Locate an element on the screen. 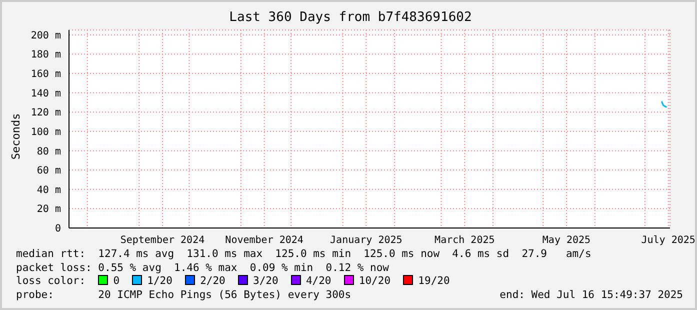 Image resolution: width=697 pixels, height=310 pixels. y-tick-label: 0 is located at coordinates (57, 229).